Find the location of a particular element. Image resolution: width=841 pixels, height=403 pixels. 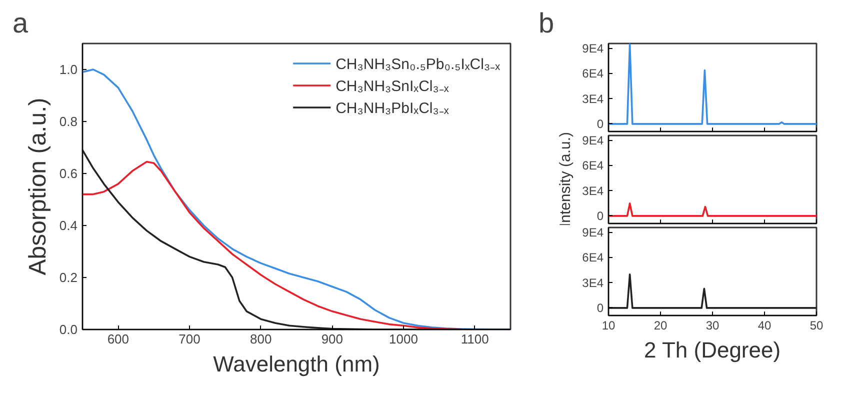

x-axis-title: 2 Th (Degree) is located at coordinates (712, 350).